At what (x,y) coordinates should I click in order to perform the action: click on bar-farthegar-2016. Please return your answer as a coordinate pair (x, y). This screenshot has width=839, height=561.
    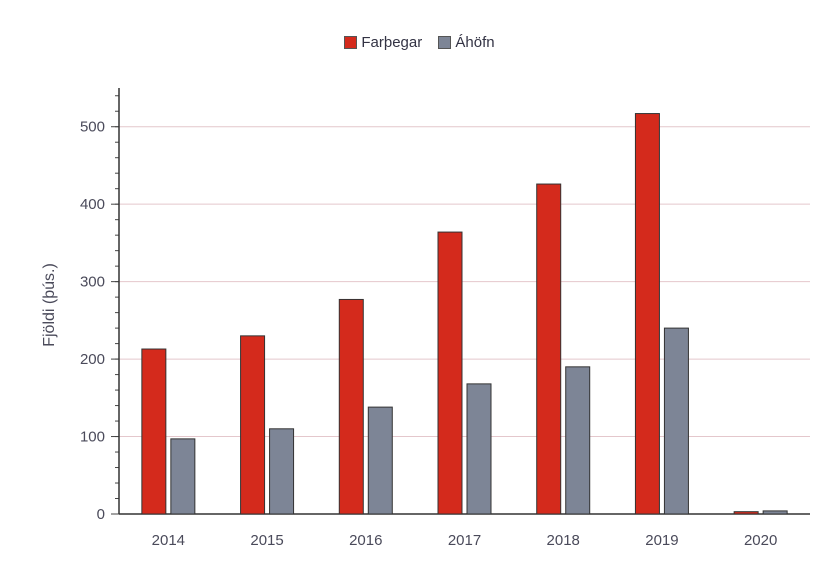
    Looking at the image, I should click on (351, 406).